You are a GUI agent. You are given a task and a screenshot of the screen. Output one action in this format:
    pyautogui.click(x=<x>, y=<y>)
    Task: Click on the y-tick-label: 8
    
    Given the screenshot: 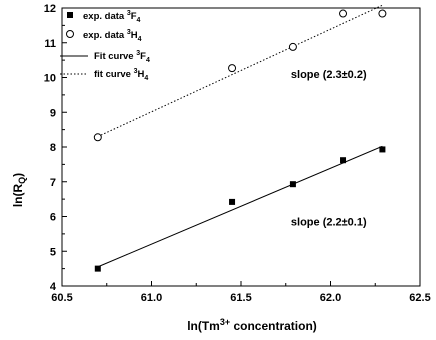 What is the action you would take?
    pyautogui.click(x=53, y=148)
    